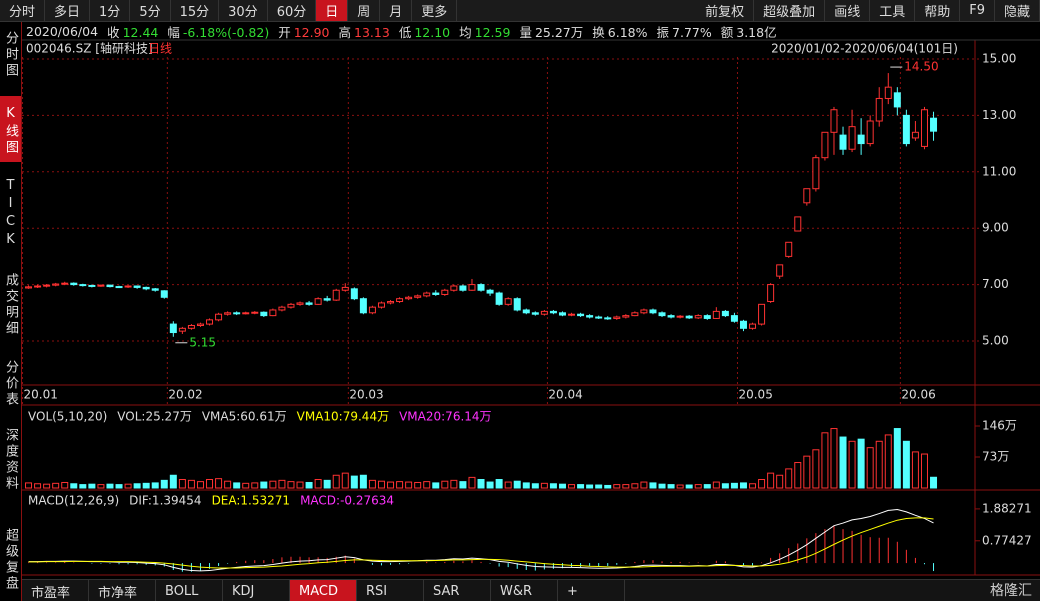 The height and width of the screenshot is (601, 1040). Describe the element at coordinates (332, 10) in the screenshot. I see `period-tab: 日` at that location.